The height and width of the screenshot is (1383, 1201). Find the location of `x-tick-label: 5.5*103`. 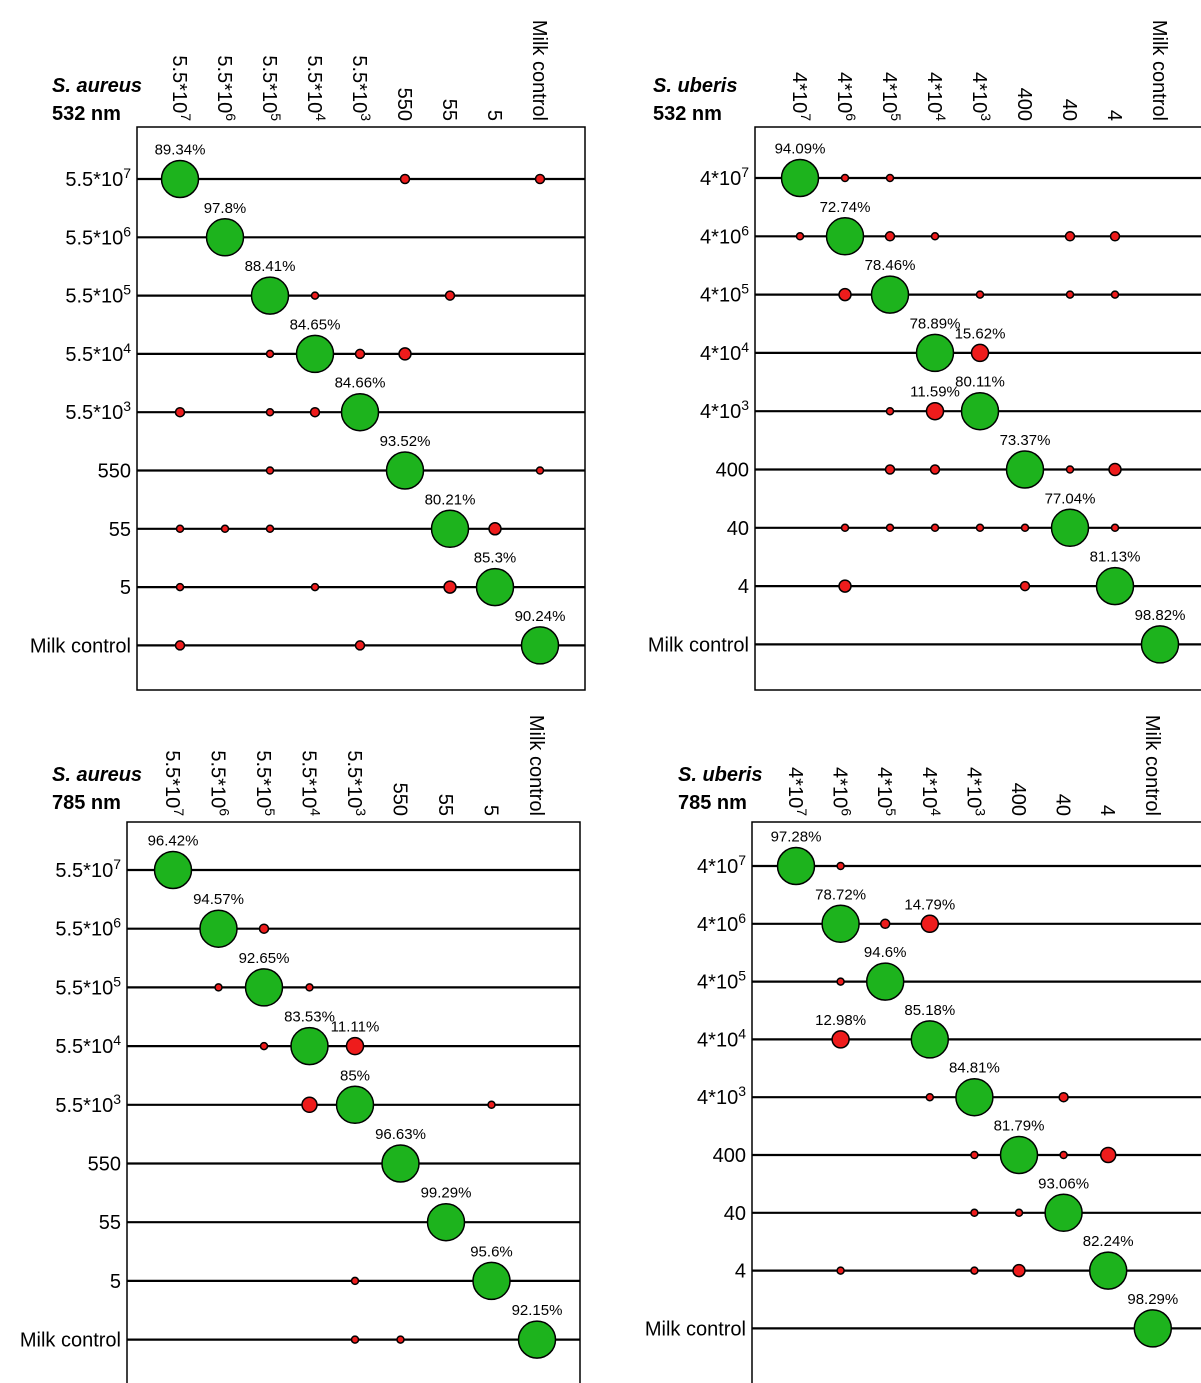

x-tick-label: 5.5*103 is located at coordinates (356, 783).